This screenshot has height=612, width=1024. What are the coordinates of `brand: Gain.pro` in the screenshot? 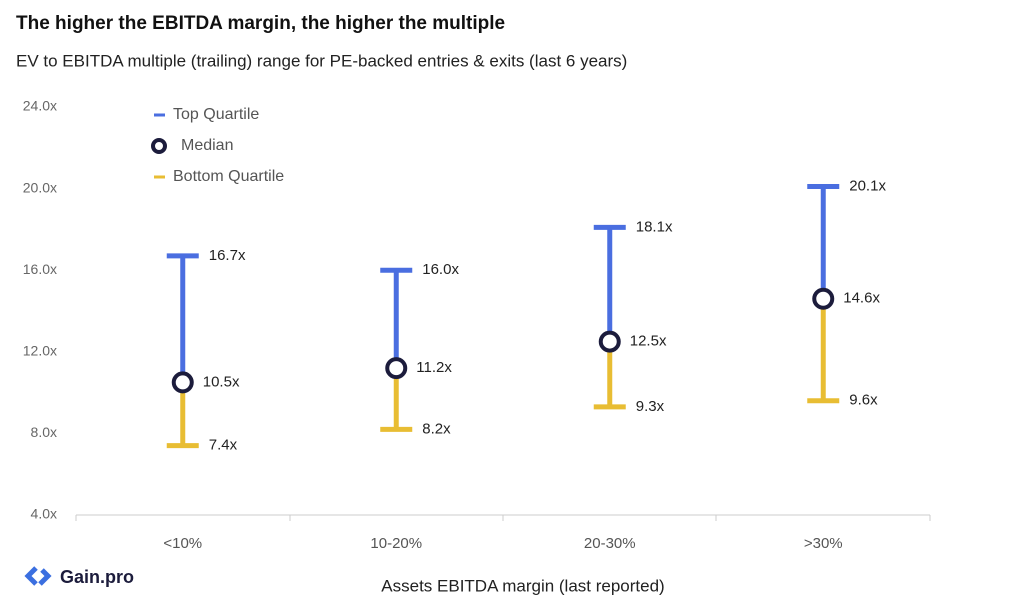 It's located at (97, 577).